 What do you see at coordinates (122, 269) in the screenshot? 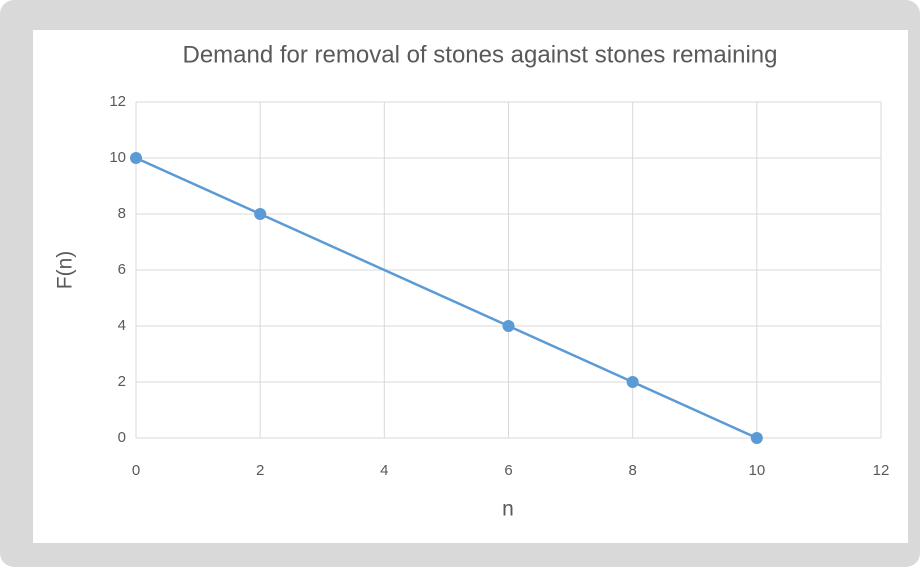
I see `y-tick-label: 6` at bounding box center [122, 269].